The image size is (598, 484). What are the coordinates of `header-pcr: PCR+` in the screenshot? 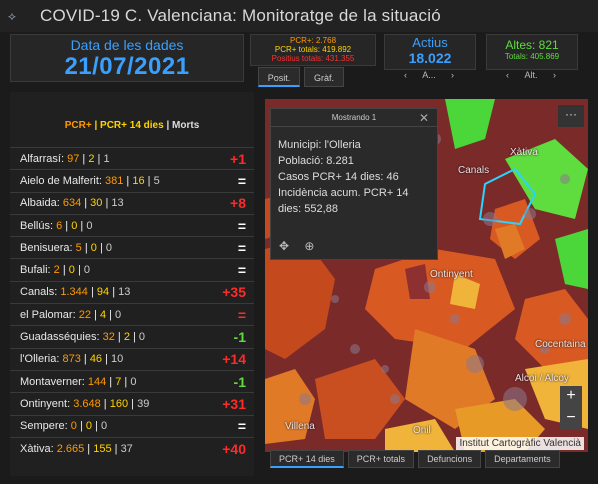 It's located at (78, 125).